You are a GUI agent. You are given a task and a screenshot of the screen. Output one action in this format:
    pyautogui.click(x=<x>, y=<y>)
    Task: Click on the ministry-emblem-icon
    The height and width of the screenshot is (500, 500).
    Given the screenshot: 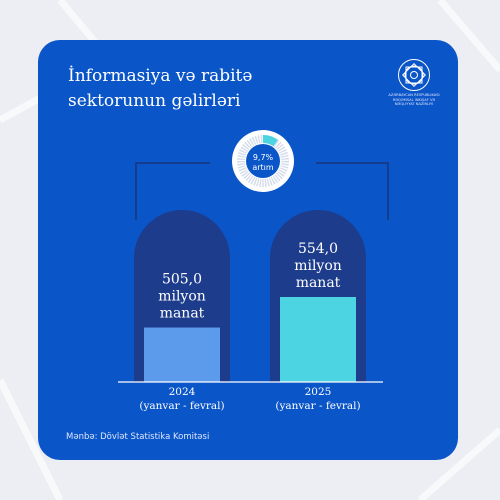 What is the action you would take?
    pyautogui.click(x=414, y=75)
    